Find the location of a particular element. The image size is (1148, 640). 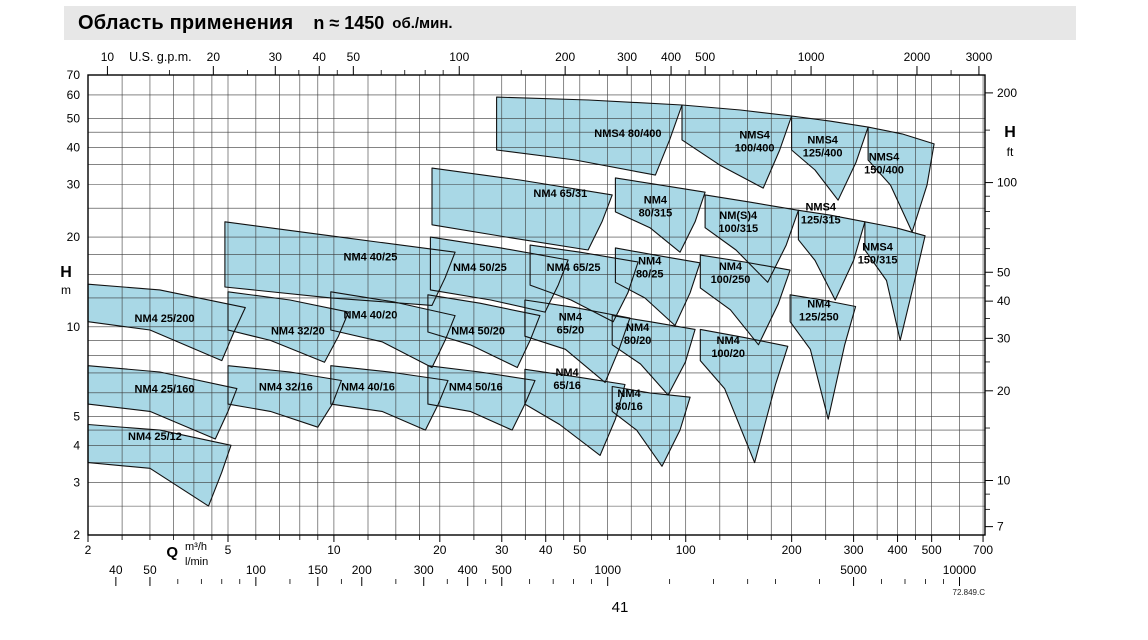

pump-region-label: 65/20 is located at coordinates (571, 330).